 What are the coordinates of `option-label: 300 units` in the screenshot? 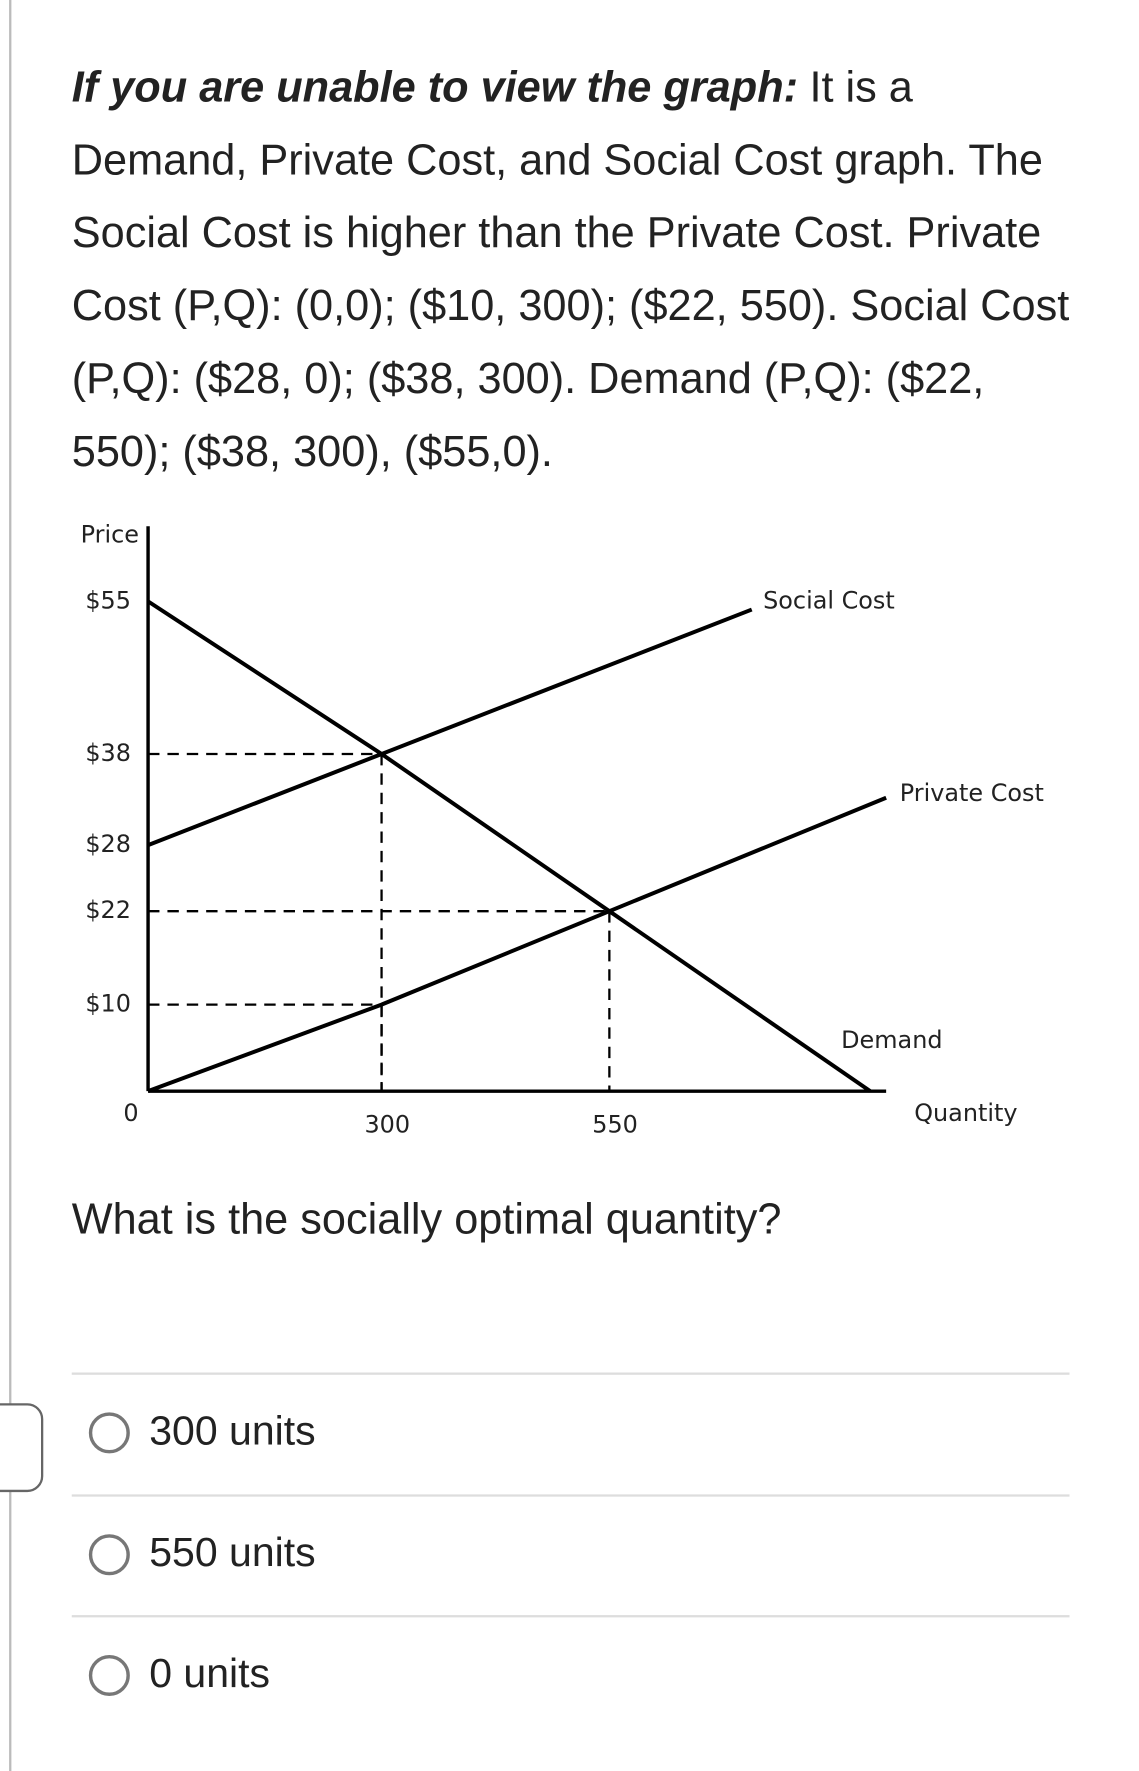 It's located at (232, 1430).